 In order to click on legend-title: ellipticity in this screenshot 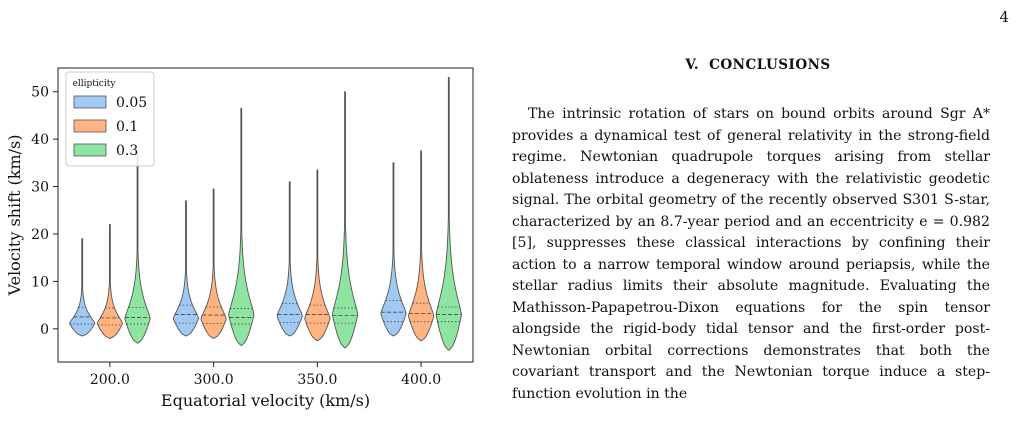, I will do `click(95, 84)`.